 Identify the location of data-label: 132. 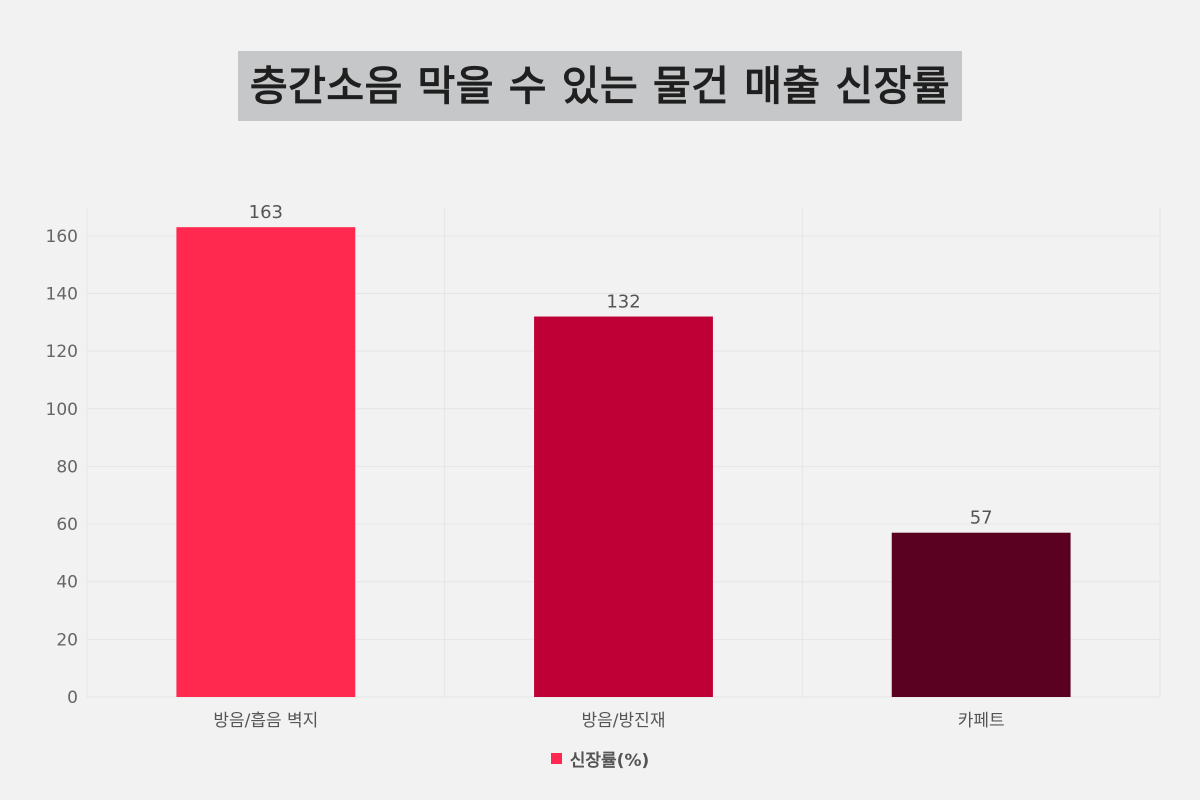
(623, 302).